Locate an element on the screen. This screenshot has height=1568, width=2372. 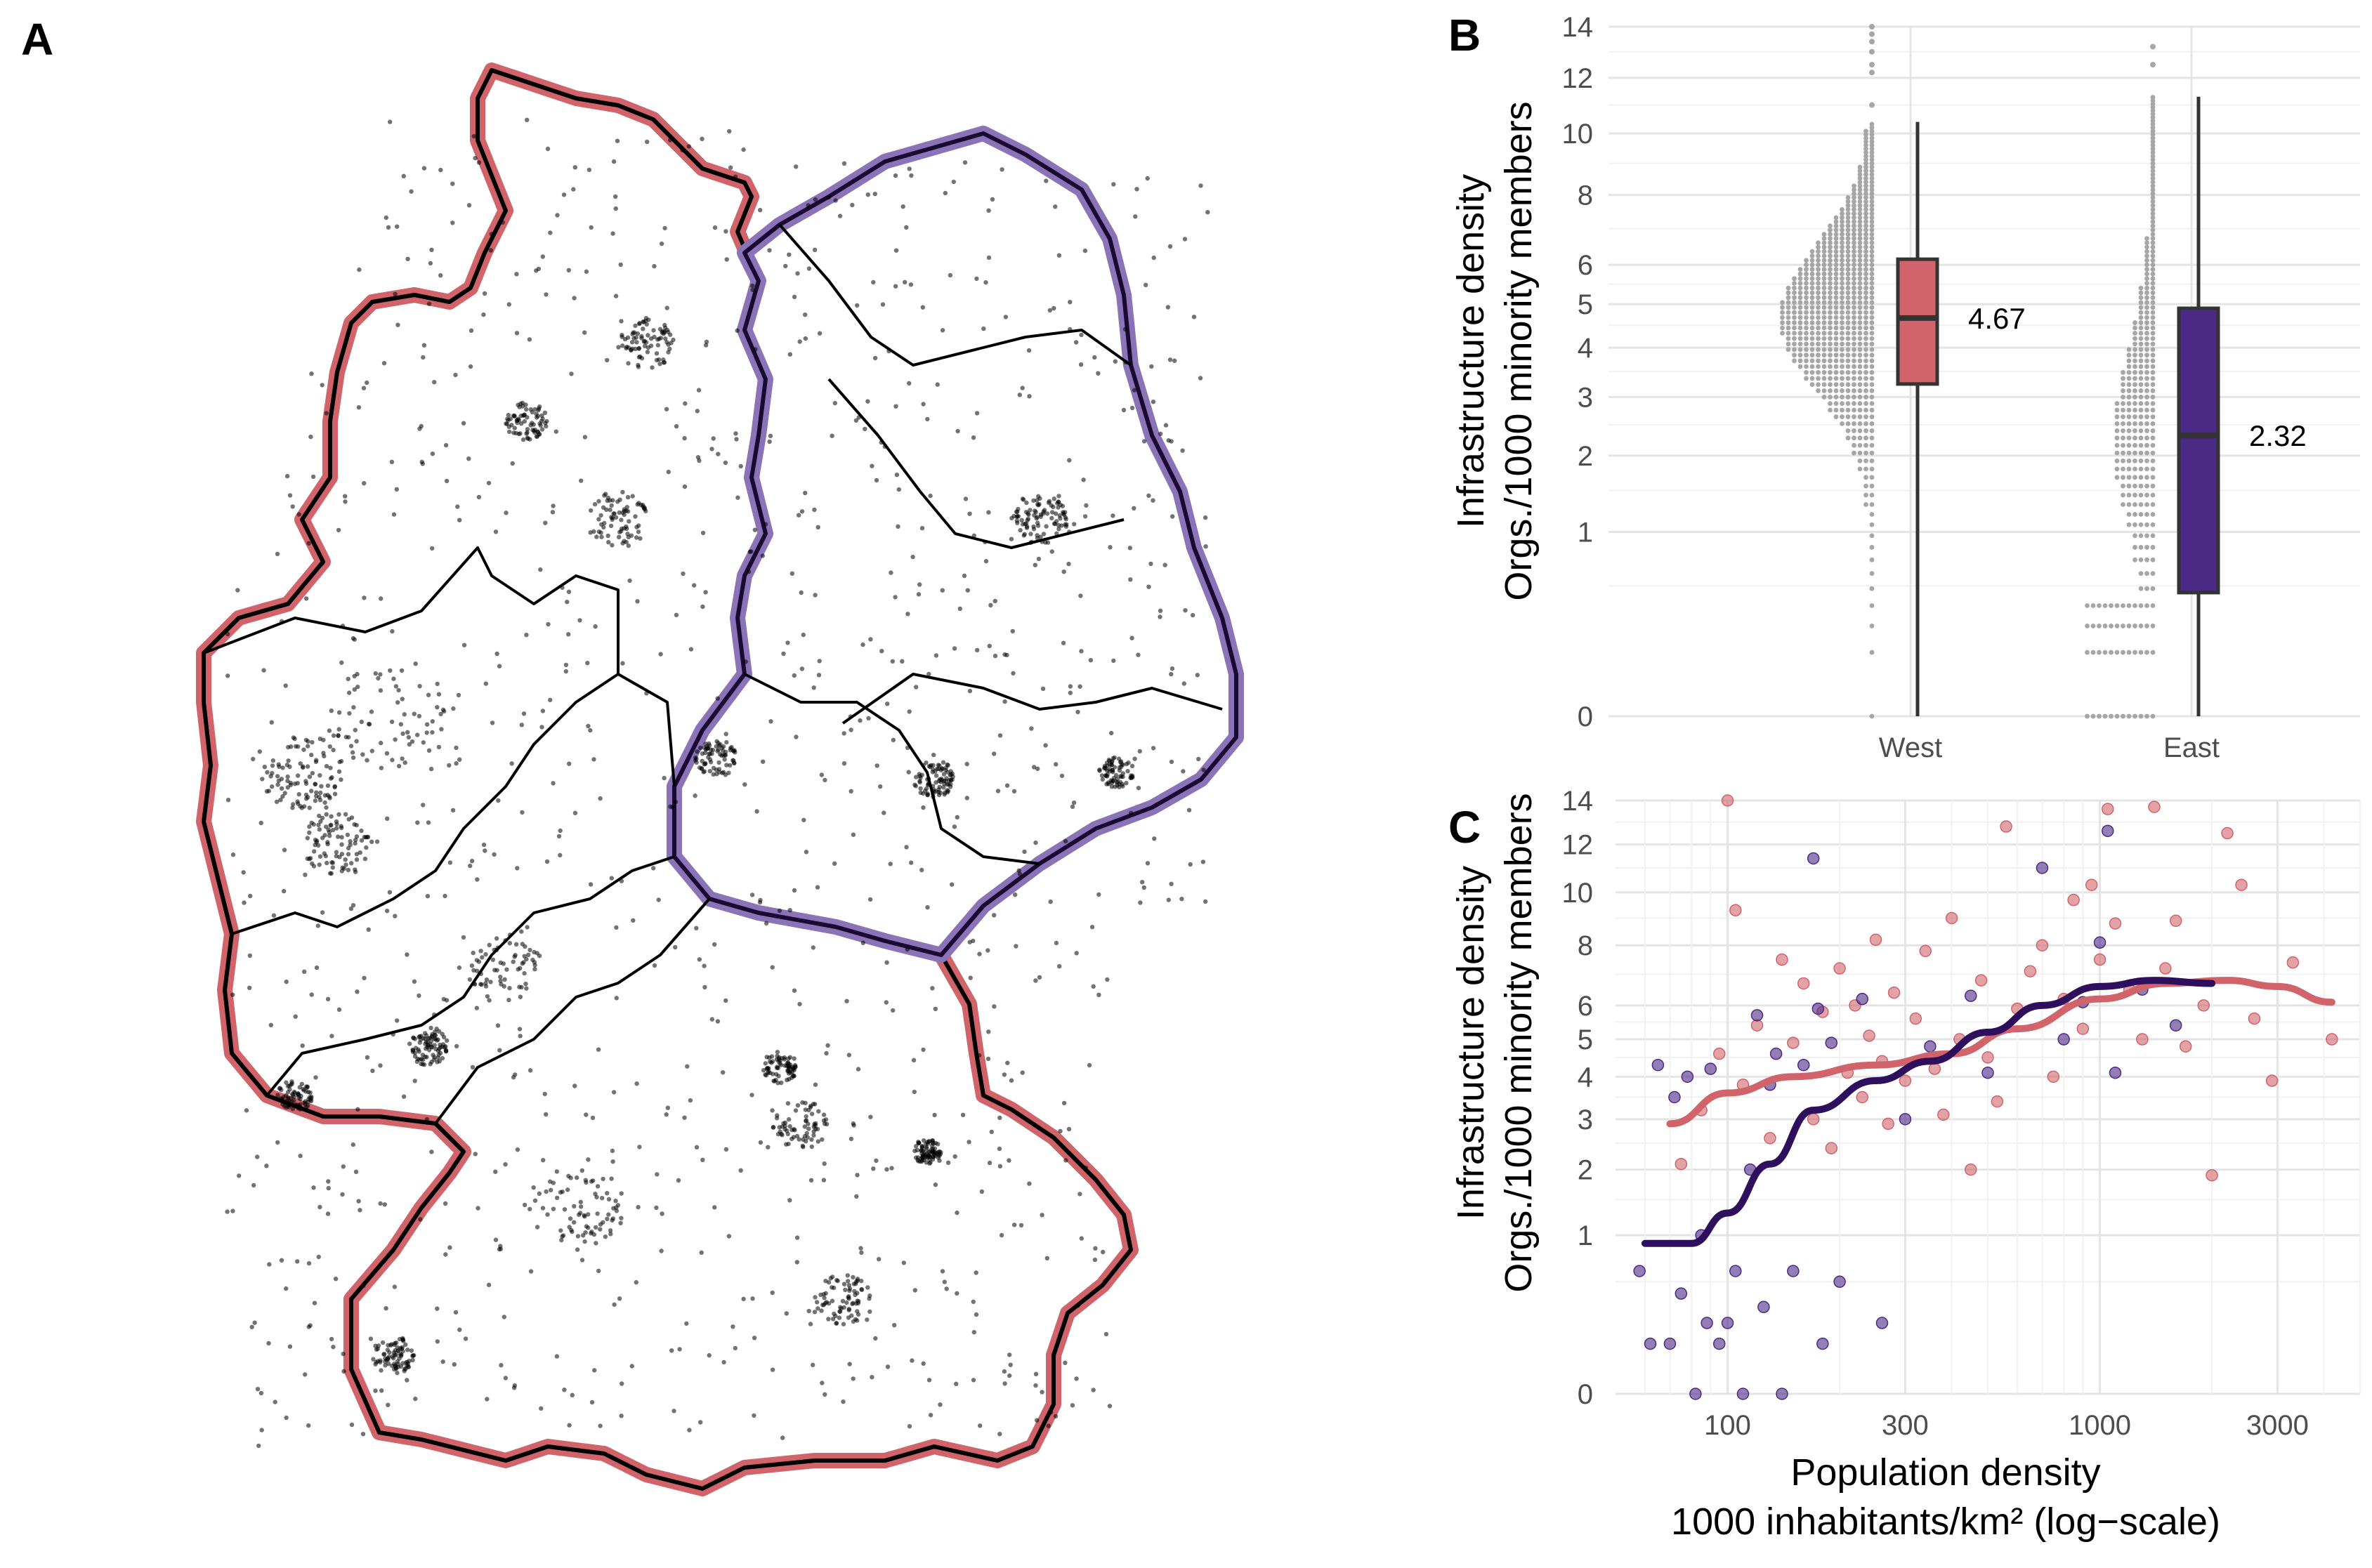
c-y-tick-label: 0 is located at coordinates (1585, 1394).